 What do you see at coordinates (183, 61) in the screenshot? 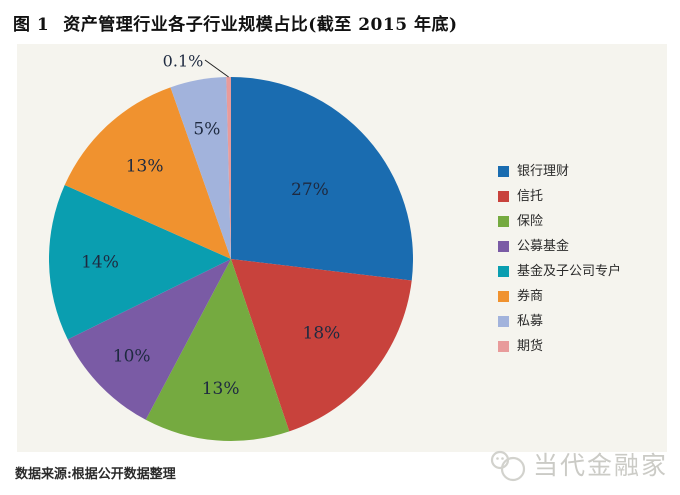
I see `pie-data-label-callout: 0.1%` at bounding box center [183, 61].